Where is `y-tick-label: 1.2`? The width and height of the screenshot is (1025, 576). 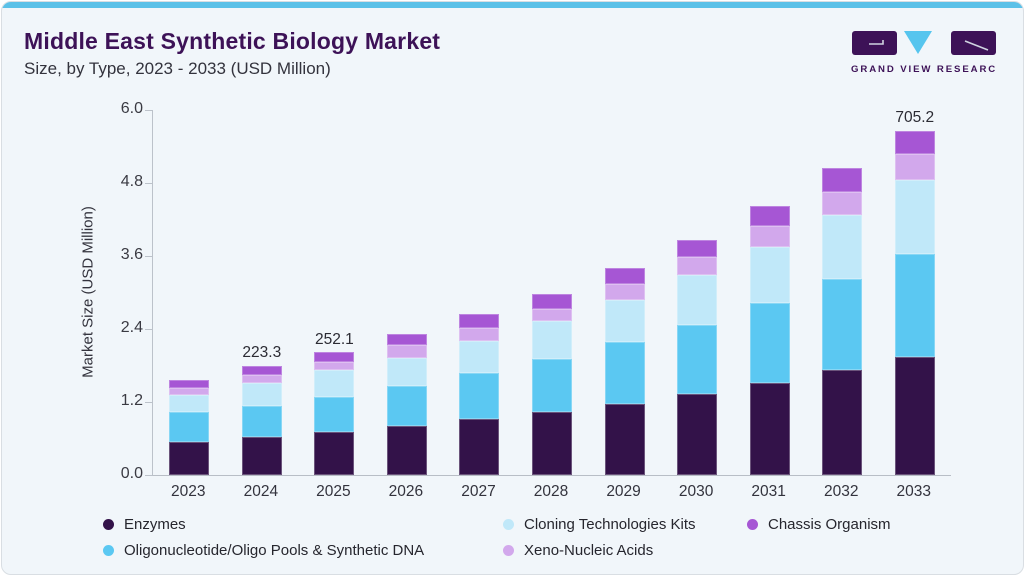 y-tick-label: 1.2 is located at coordinates (131, 400).